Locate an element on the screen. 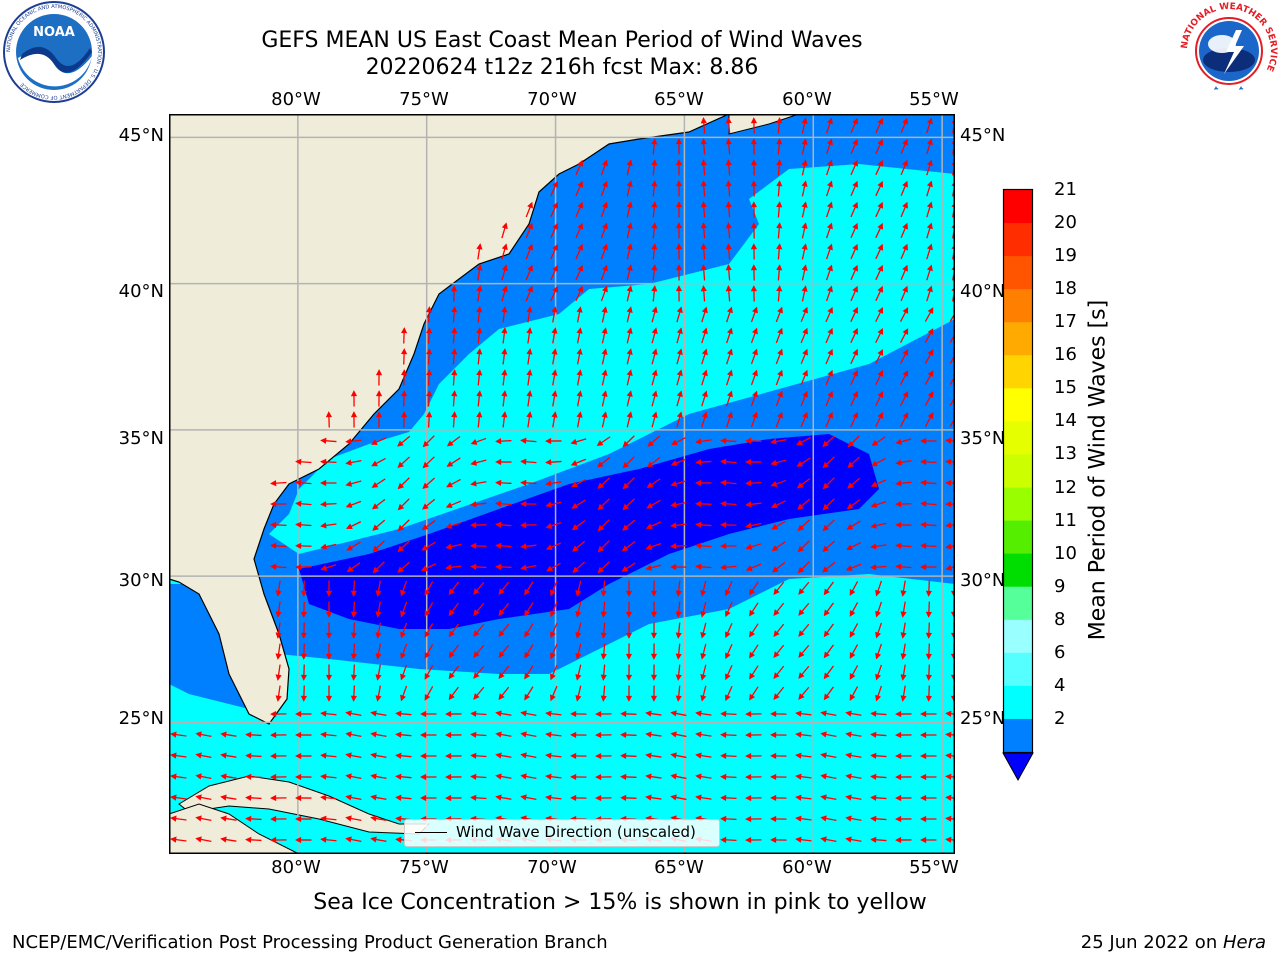 This screenshot has height=960, width=1280. colorbar-tick-label: 14 is located at coordinates (1065, 421).